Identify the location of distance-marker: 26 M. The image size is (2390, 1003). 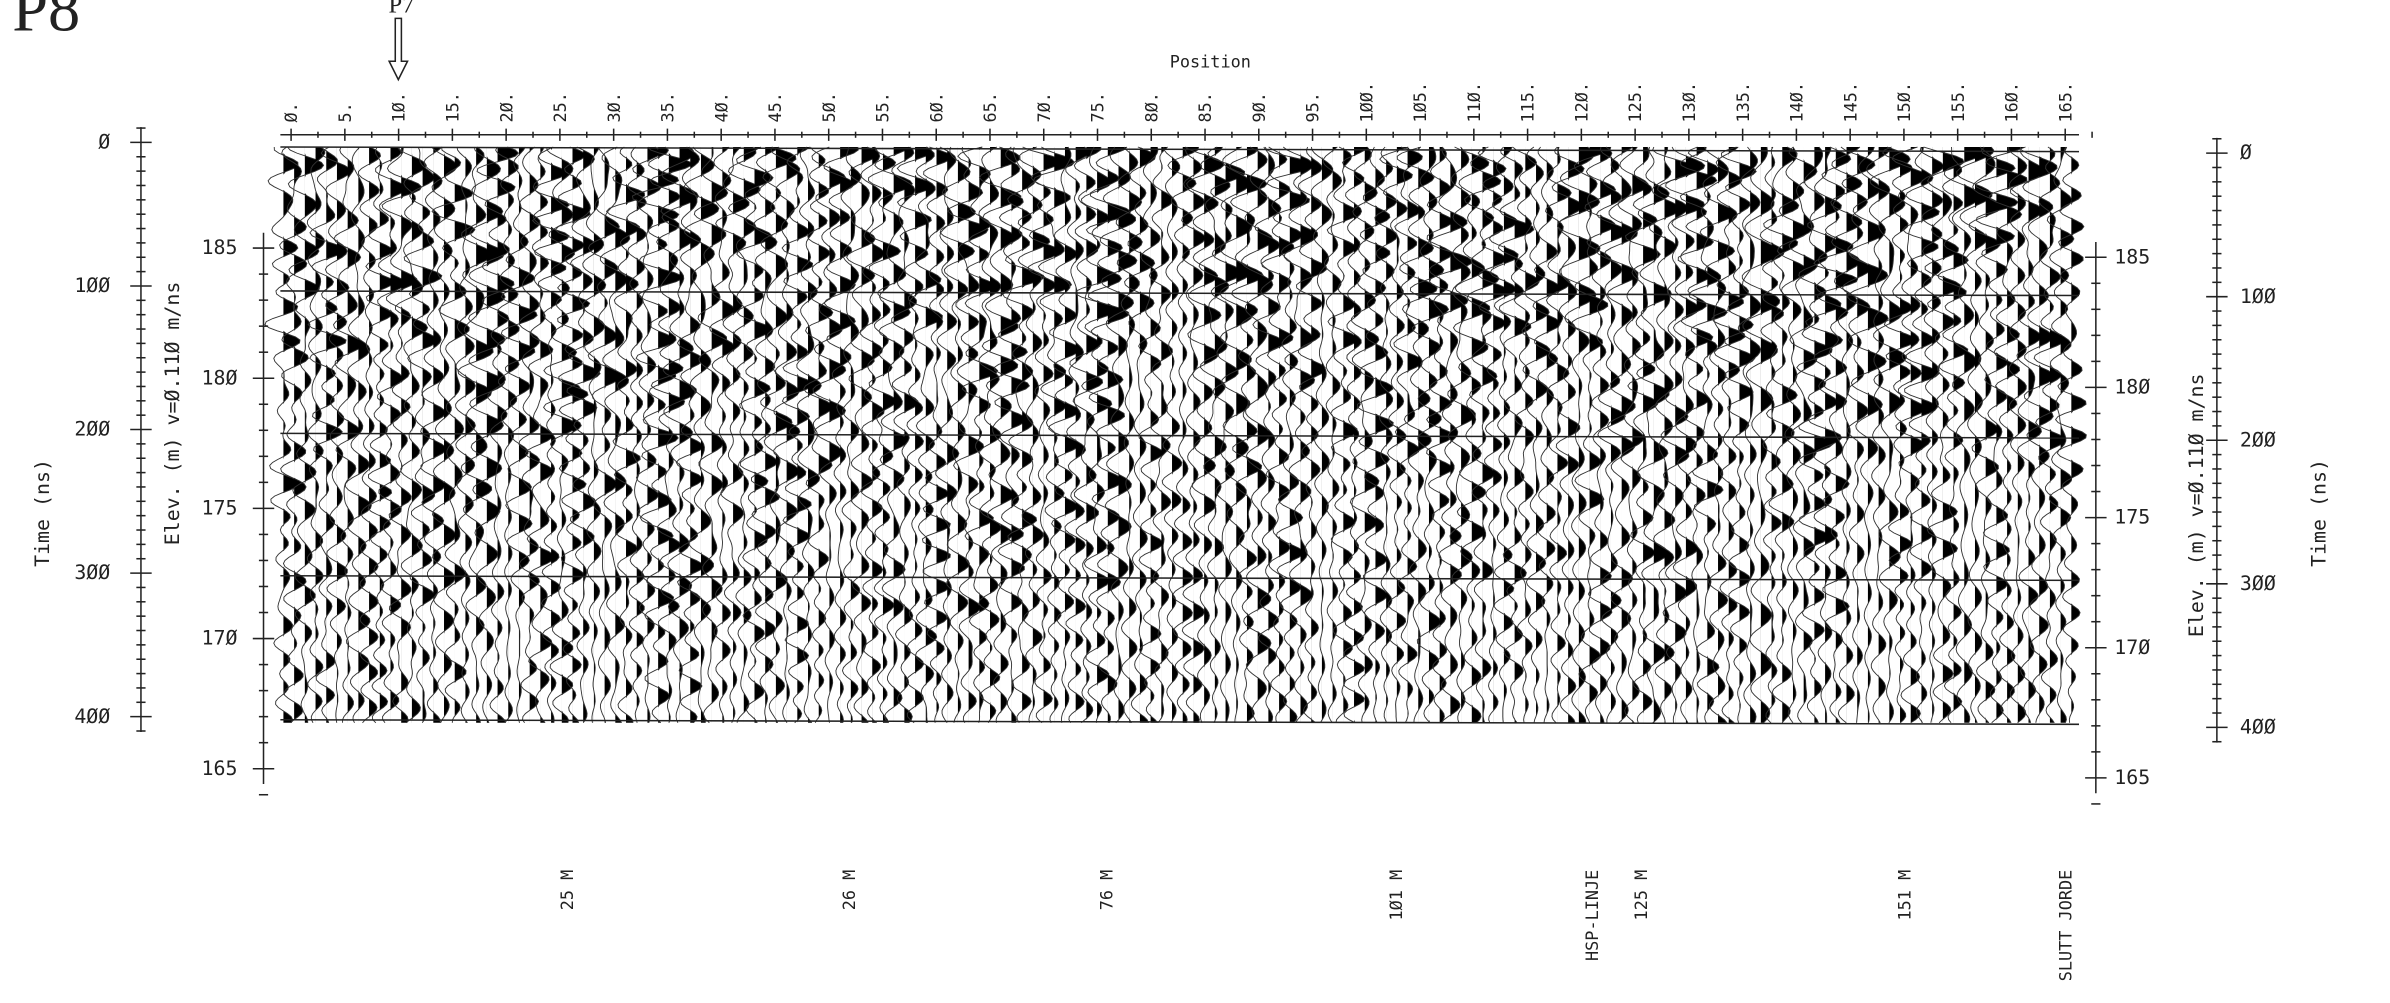
(849, 890).